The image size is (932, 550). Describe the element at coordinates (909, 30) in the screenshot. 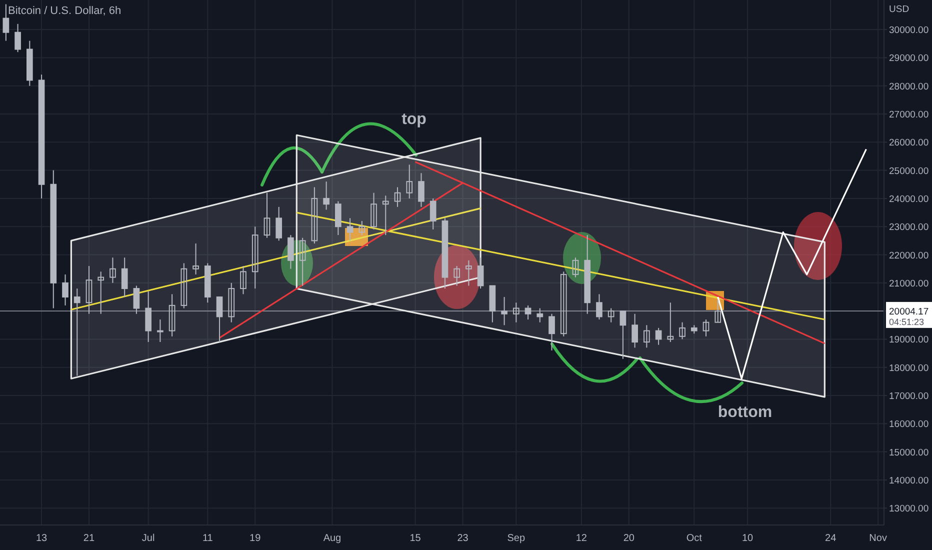

I see `y-tick-label: 30000.00` at that location.